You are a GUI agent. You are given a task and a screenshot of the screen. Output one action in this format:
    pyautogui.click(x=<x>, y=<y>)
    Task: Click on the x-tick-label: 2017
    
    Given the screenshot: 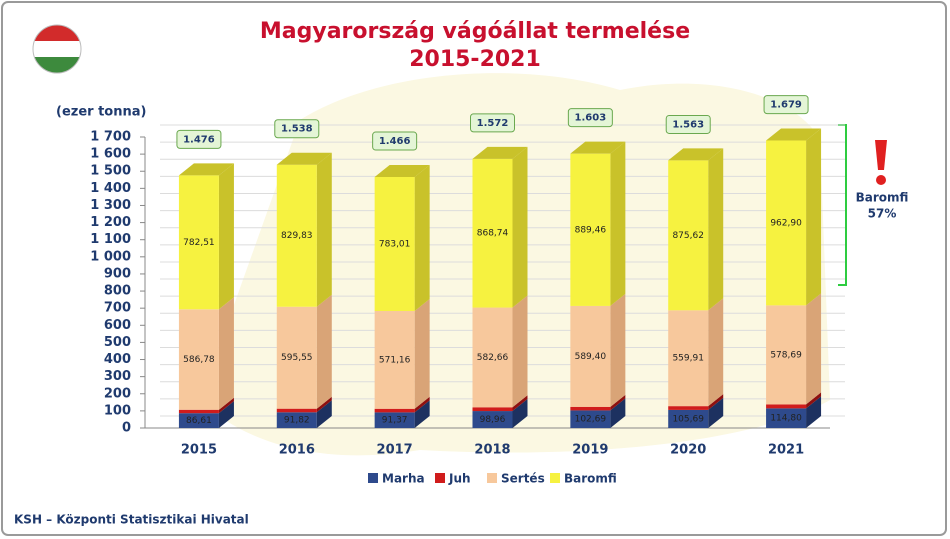 What is the action you would take?
    pyautogui.click(x=395, y=450)
    